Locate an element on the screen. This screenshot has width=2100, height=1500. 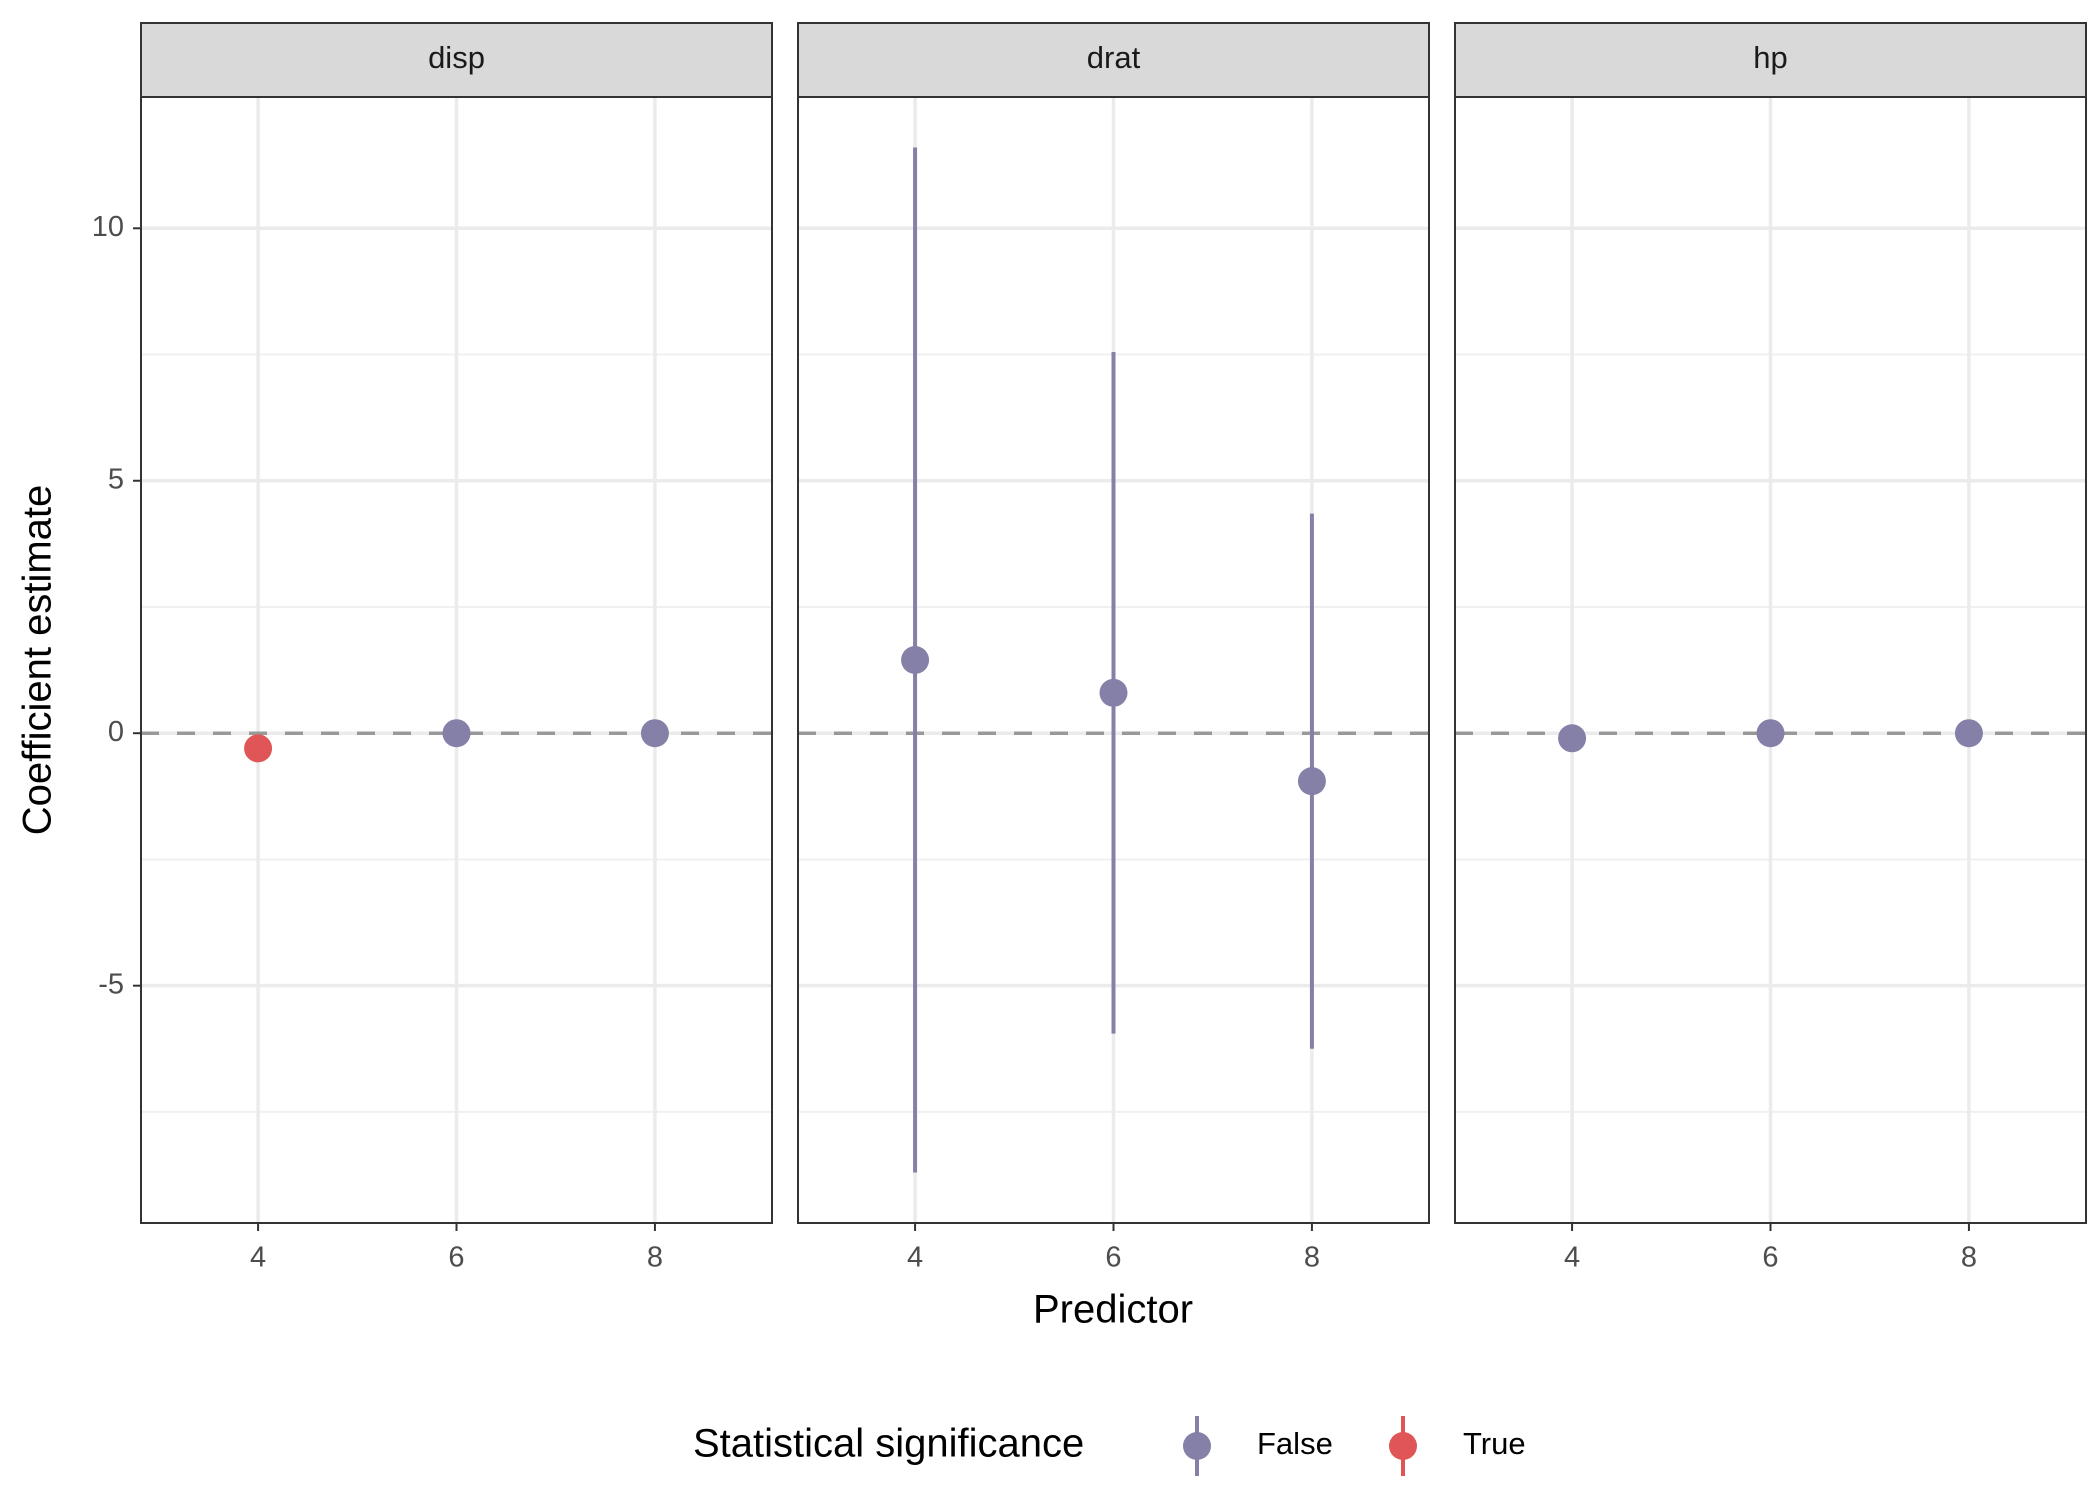
legend: Statistical significance False True is located at coordinates (1109, 1446).